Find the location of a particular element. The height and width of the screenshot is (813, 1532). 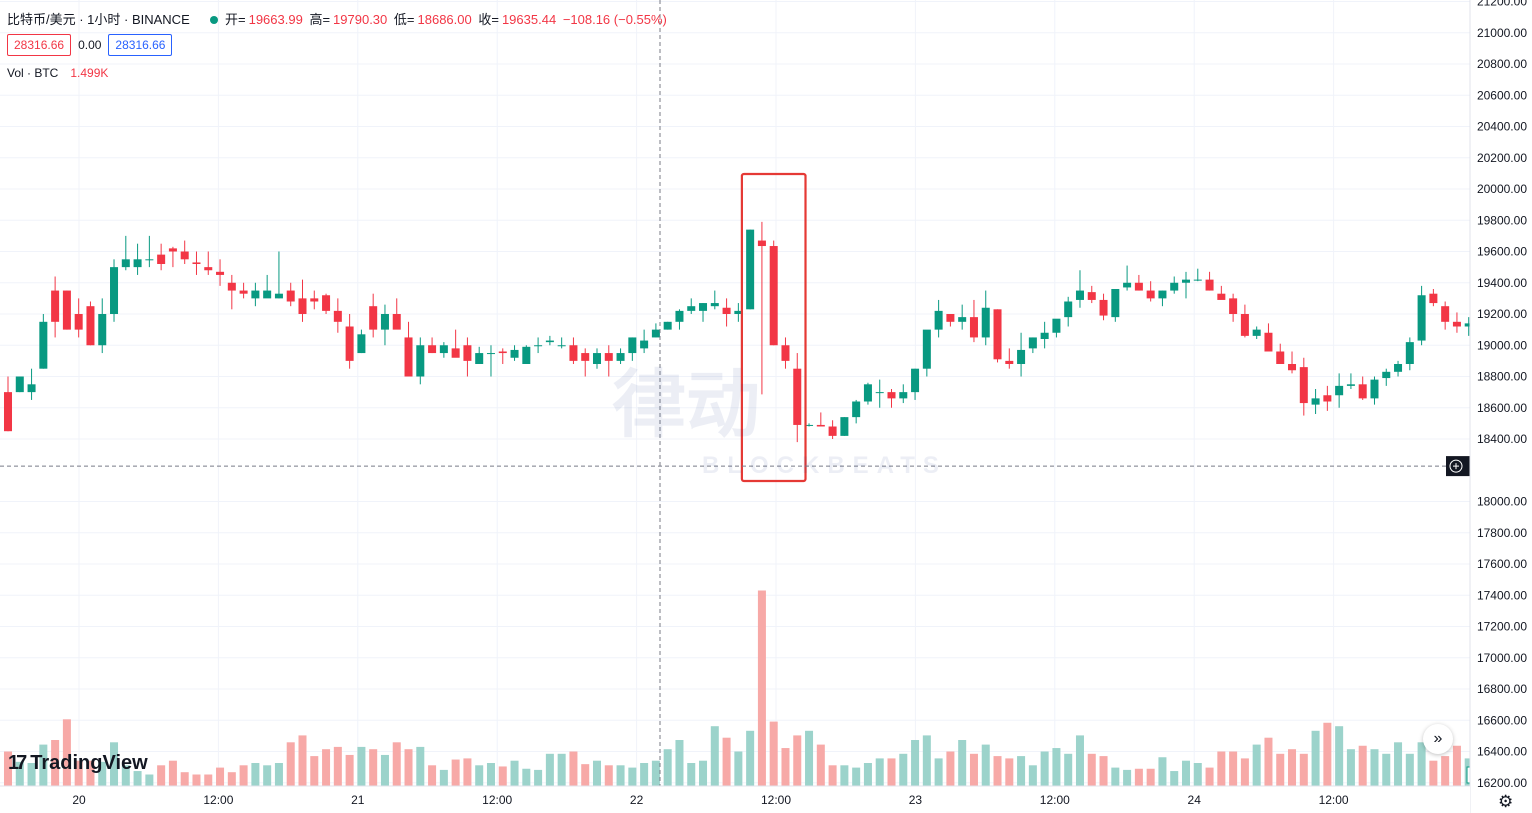

highlight-box is located at coordinates (773, 327).